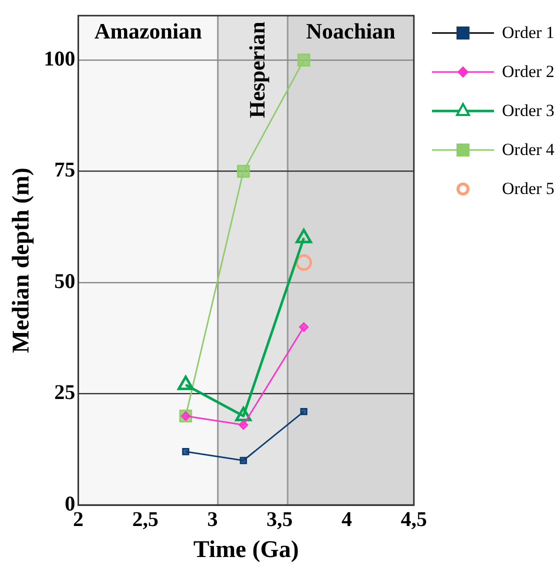 The width and height of the screenshot is (557, 569). What do you see at coordinates (528, 189) in the screenshot?
I see `legend-label: Order 5` at bounding box center [528, 189].